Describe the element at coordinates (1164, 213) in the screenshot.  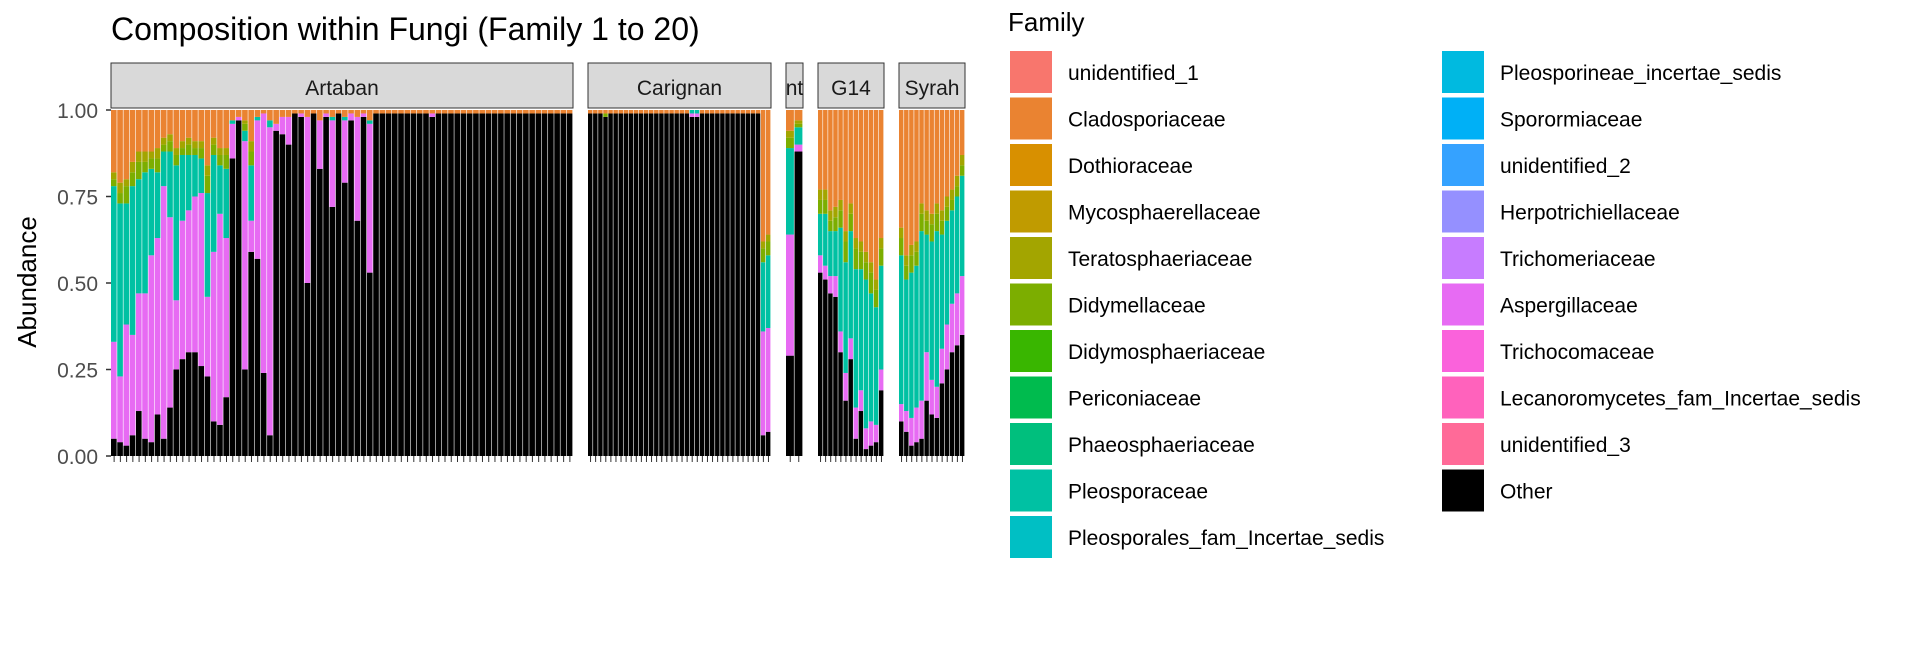
I see `legend-label: Mycosphaerellaceae` at that location.